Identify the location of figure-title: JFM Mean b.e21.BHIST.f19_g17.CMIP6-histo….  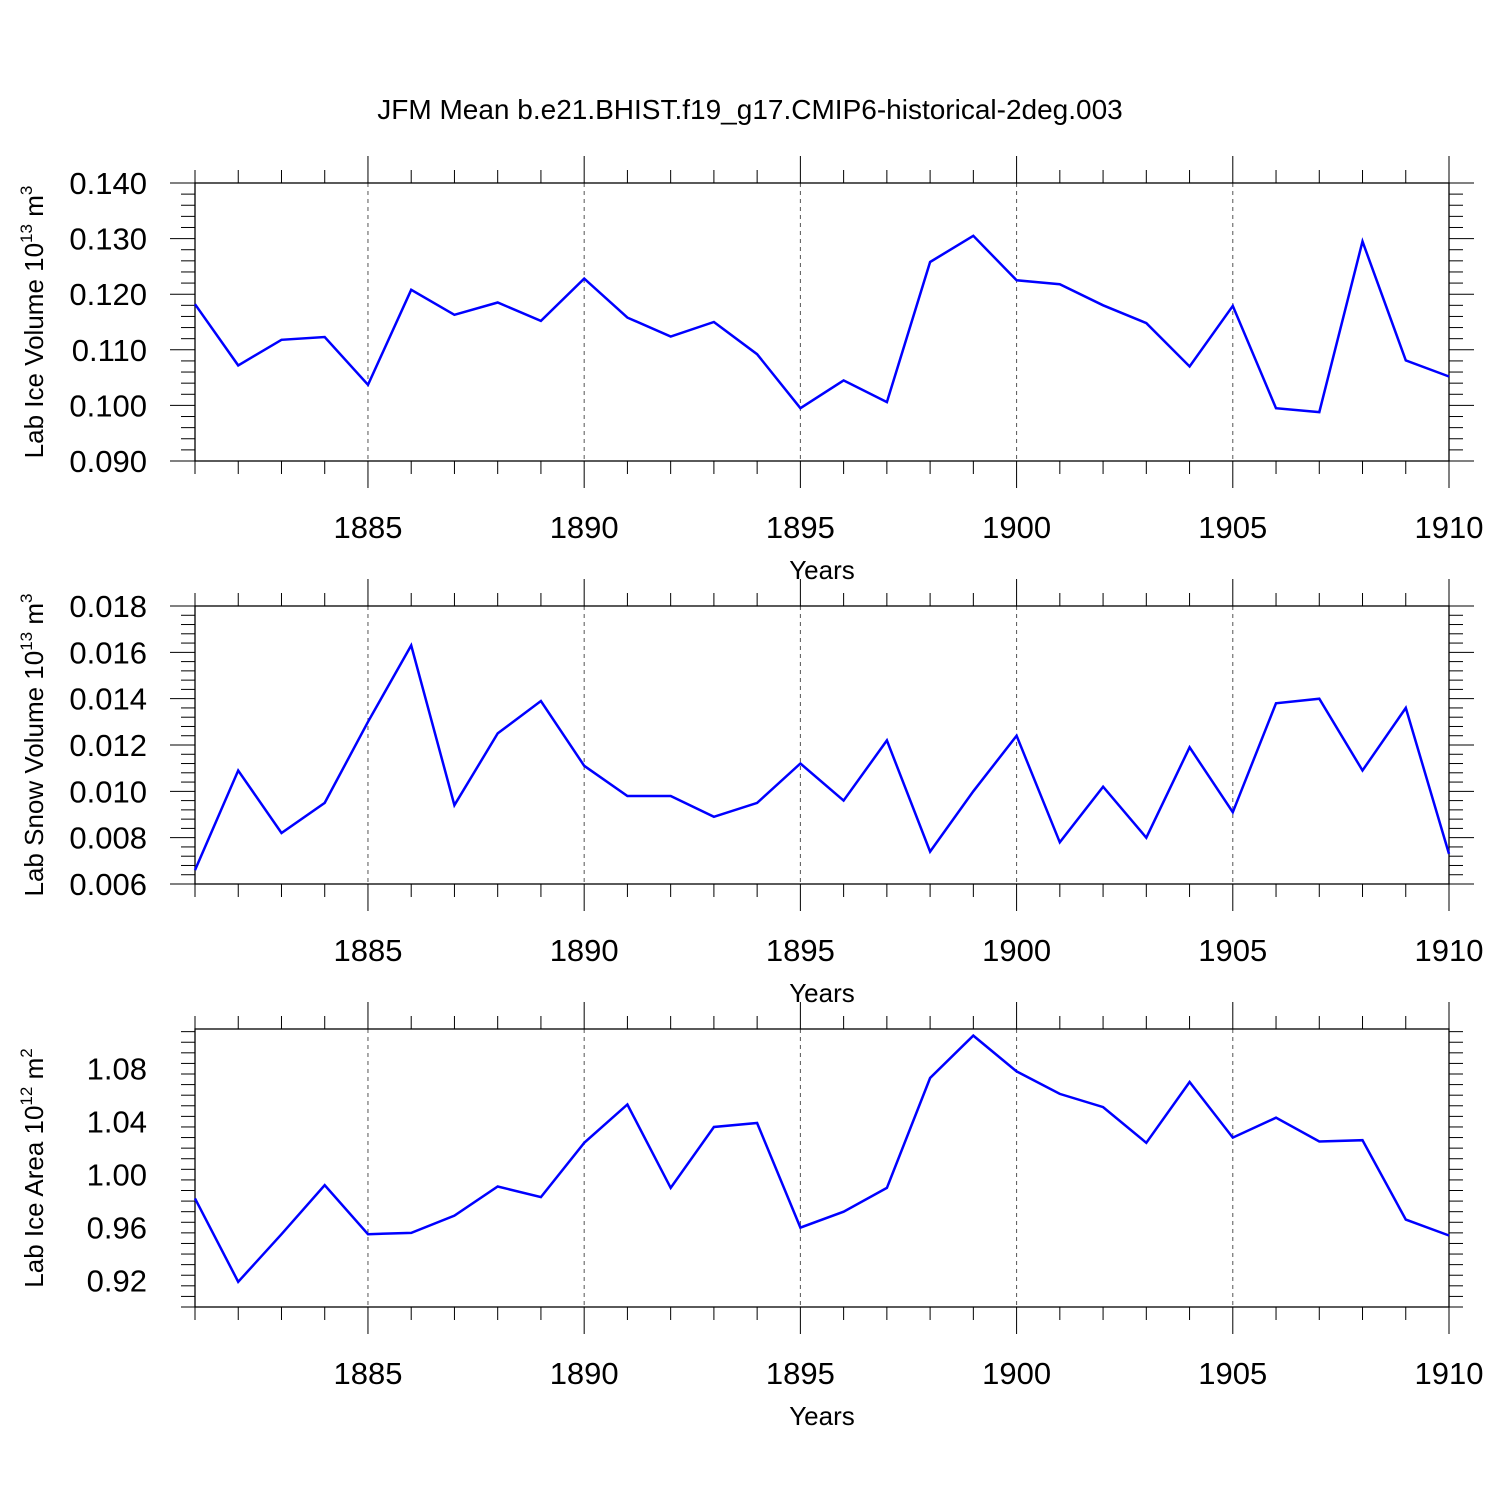
(750, 109).